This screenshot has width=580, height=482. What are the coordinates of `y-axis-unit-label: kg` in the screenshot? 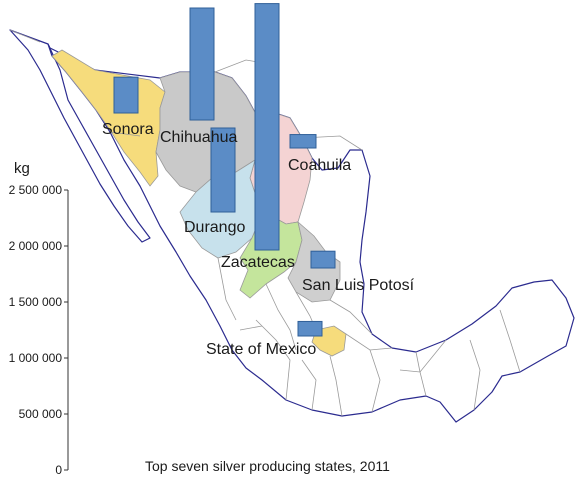 It's located at (22, 168).